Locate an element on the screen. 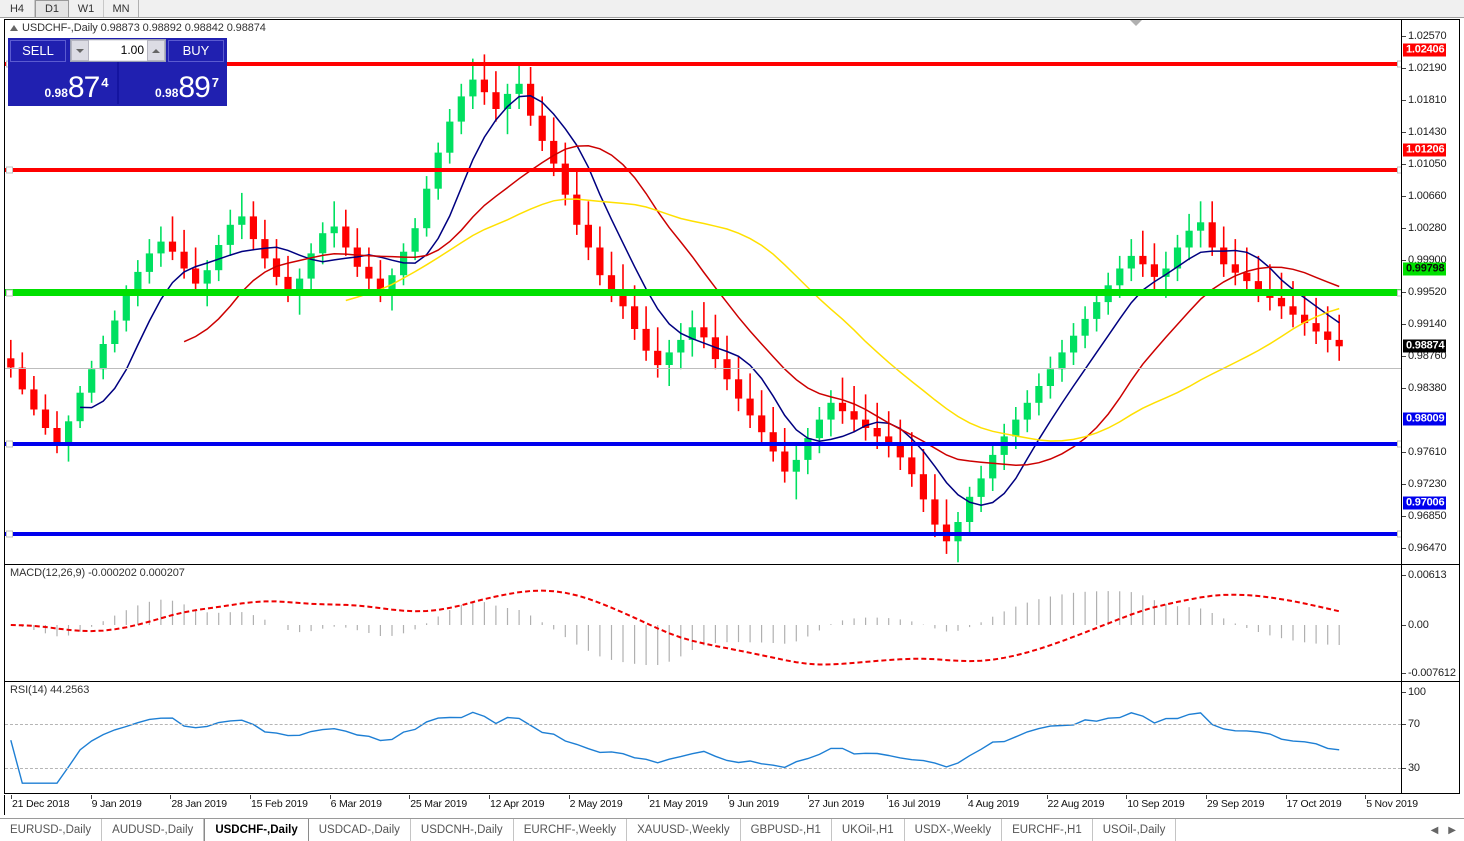  chart-tab: USOil-,Daily is located at coordinates (1134, 830).